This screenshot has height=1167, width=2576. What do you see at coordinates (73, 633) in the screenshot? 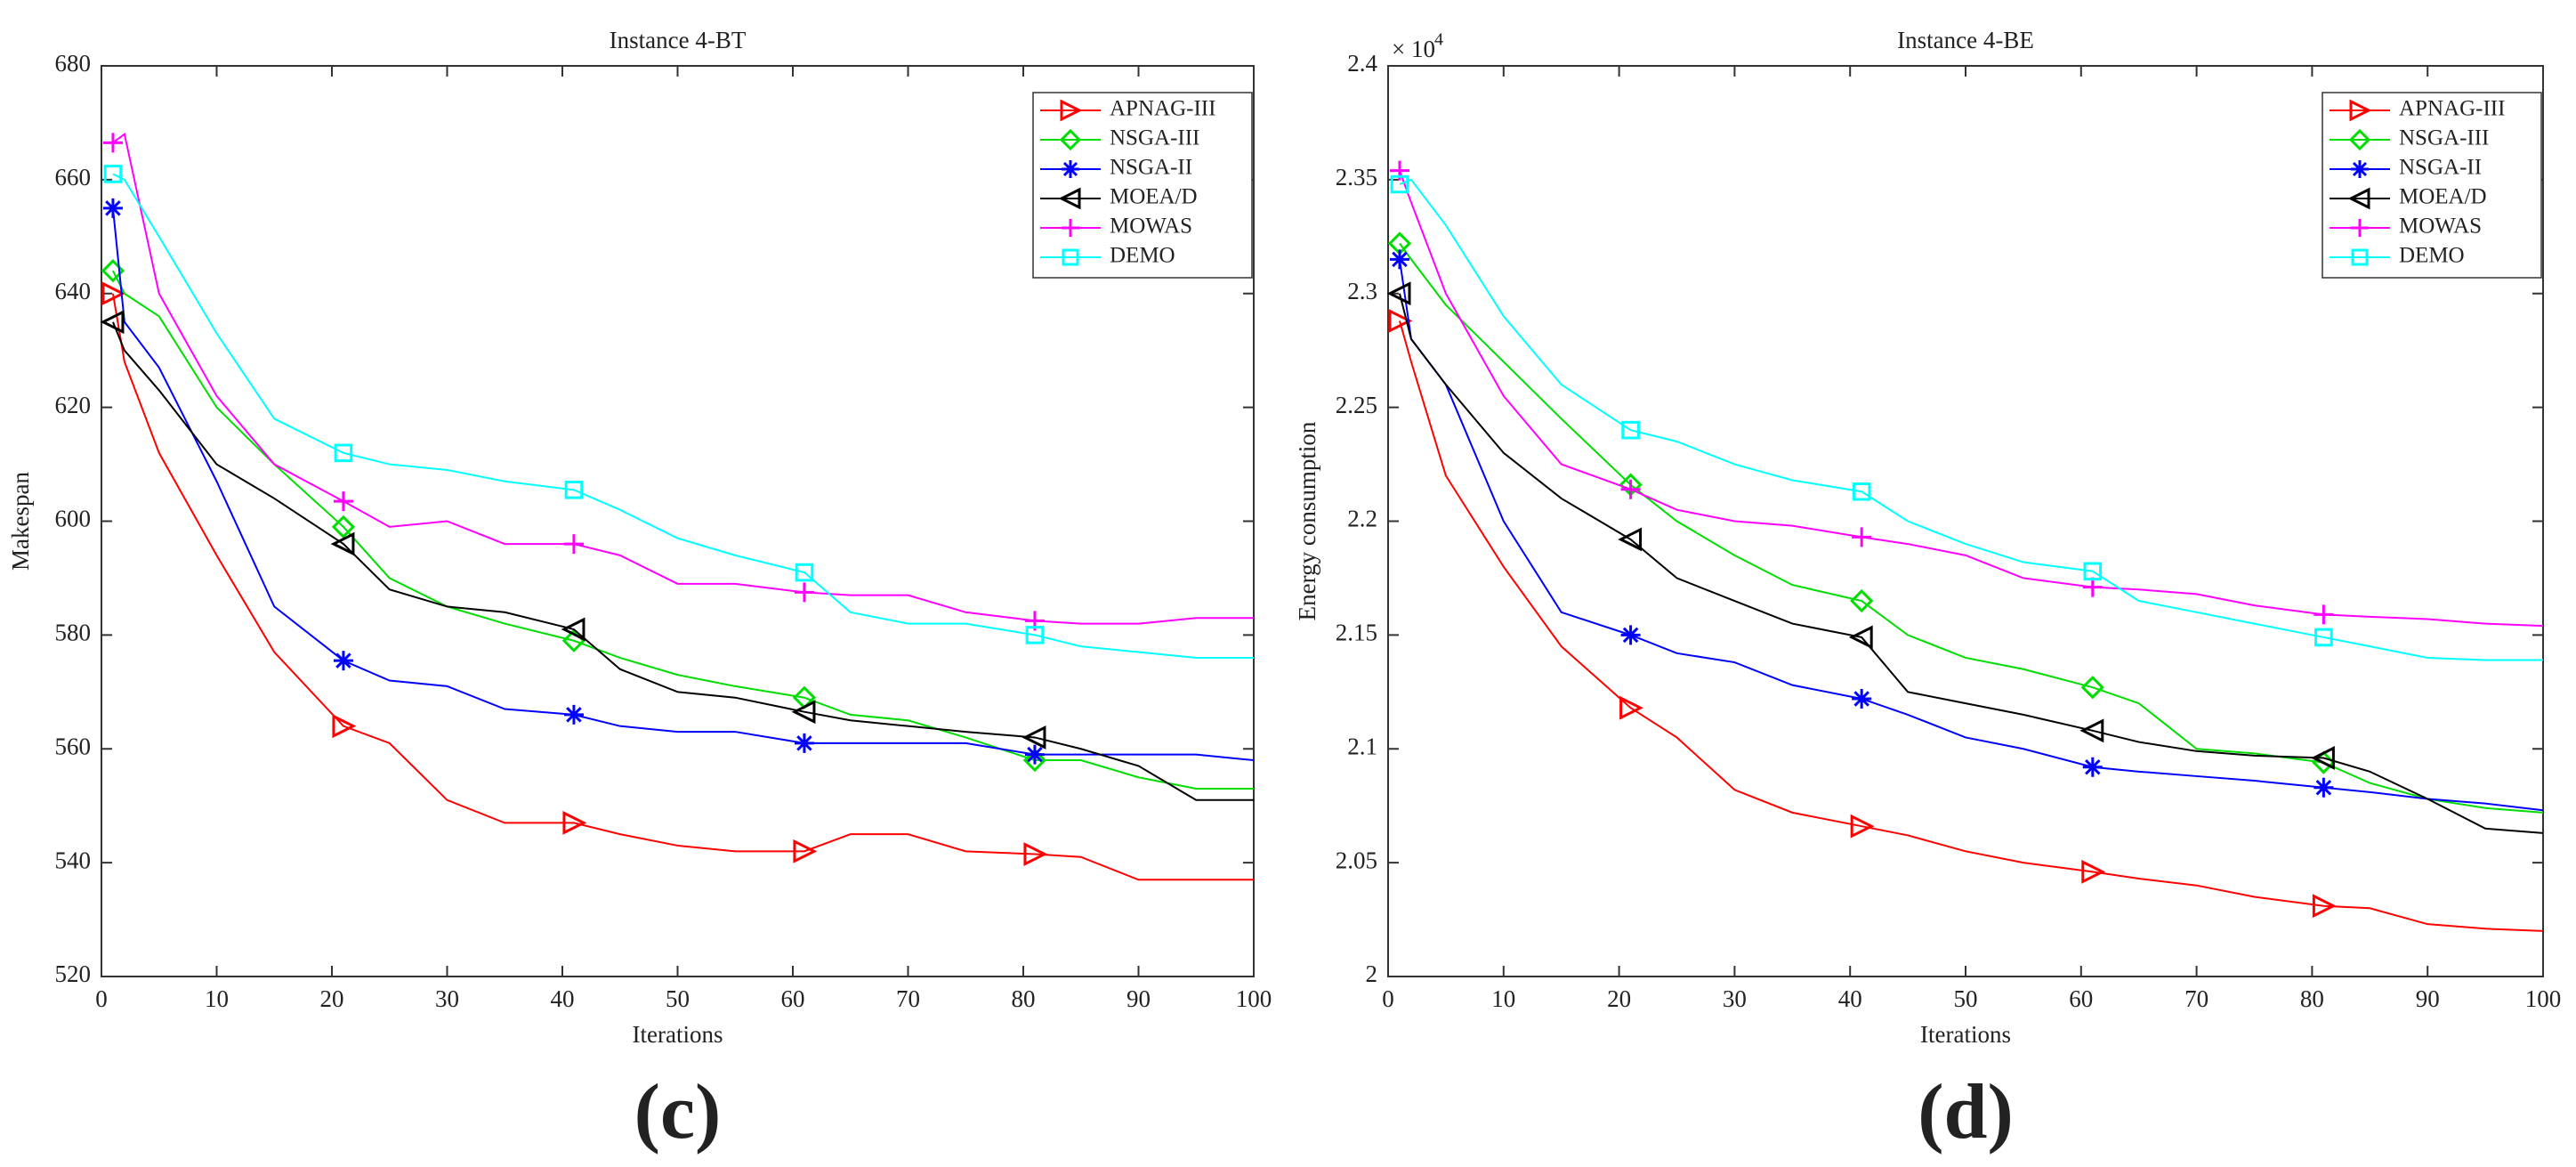
I see `y-tick-label: 580` at bounding box center [73, 633].